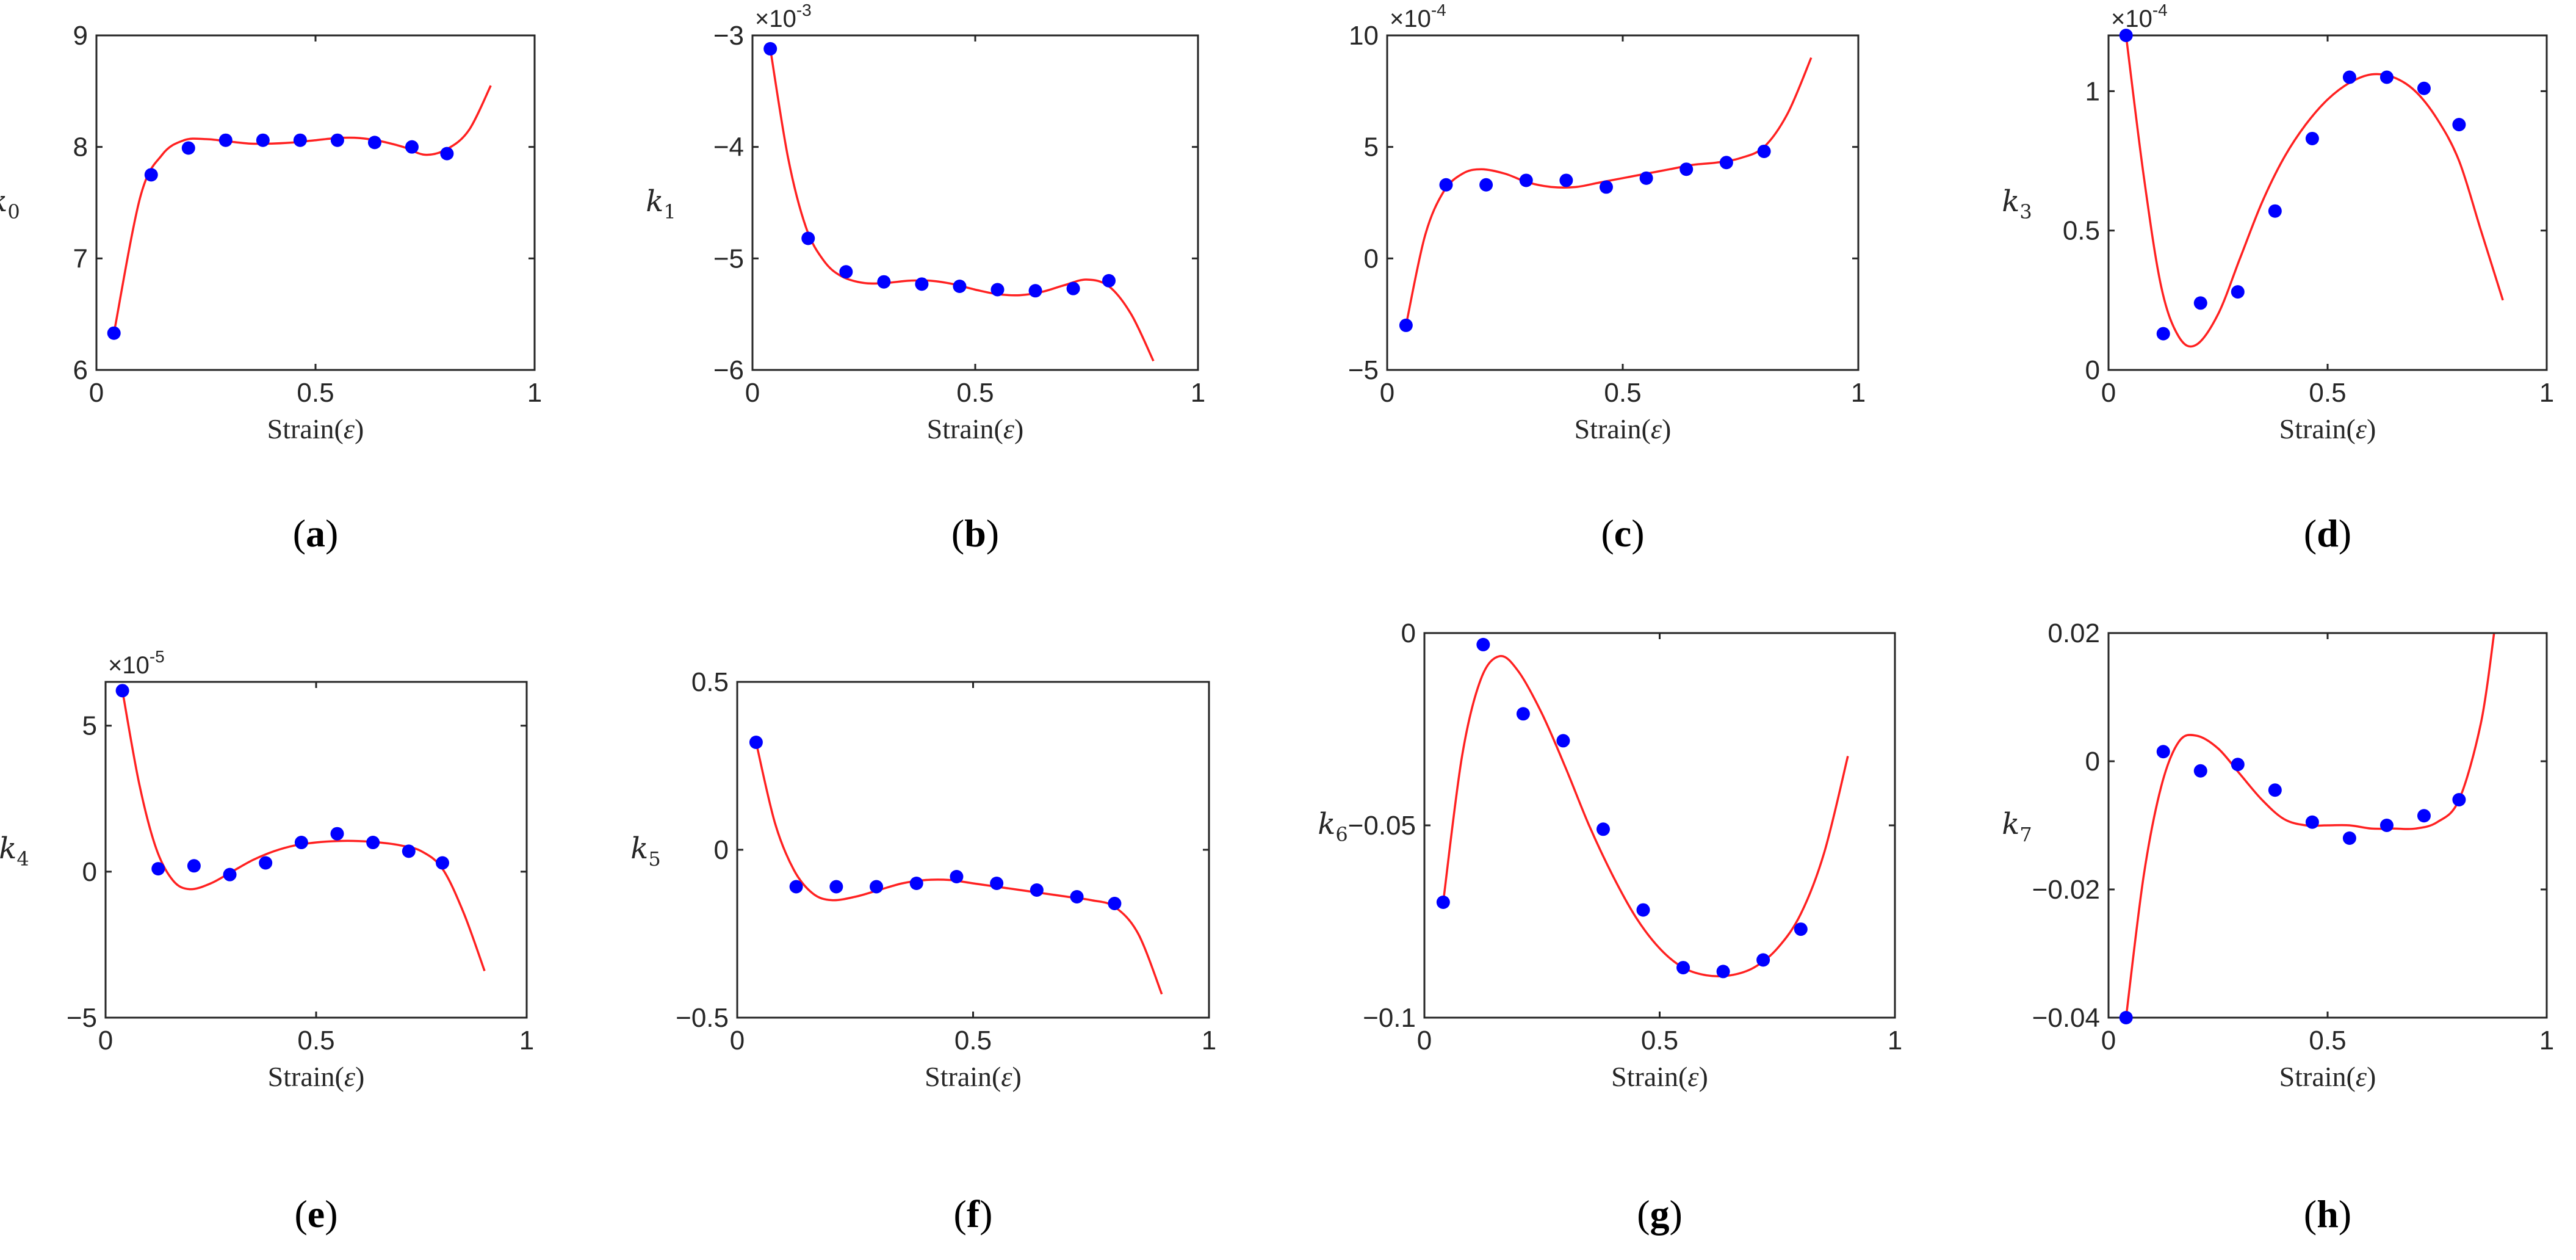 This screenshot has width=2576, height=1260. I want to click on caption-letter: h, so click(2328, 1214).